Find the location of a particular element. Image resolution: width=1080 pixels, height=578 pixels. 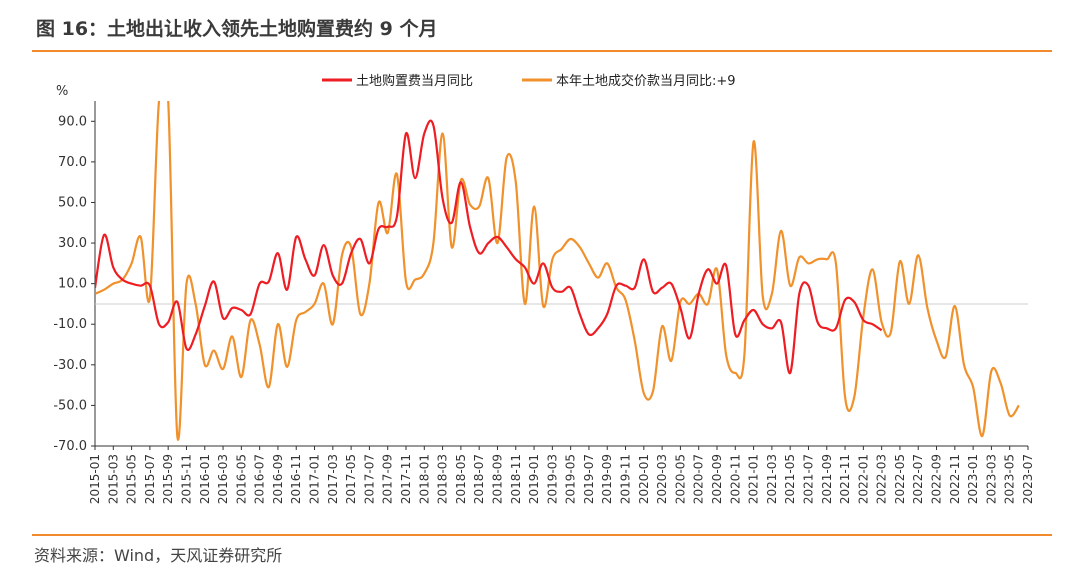

x-tick-label: 2015-09 is located at coordinates (168, 479).